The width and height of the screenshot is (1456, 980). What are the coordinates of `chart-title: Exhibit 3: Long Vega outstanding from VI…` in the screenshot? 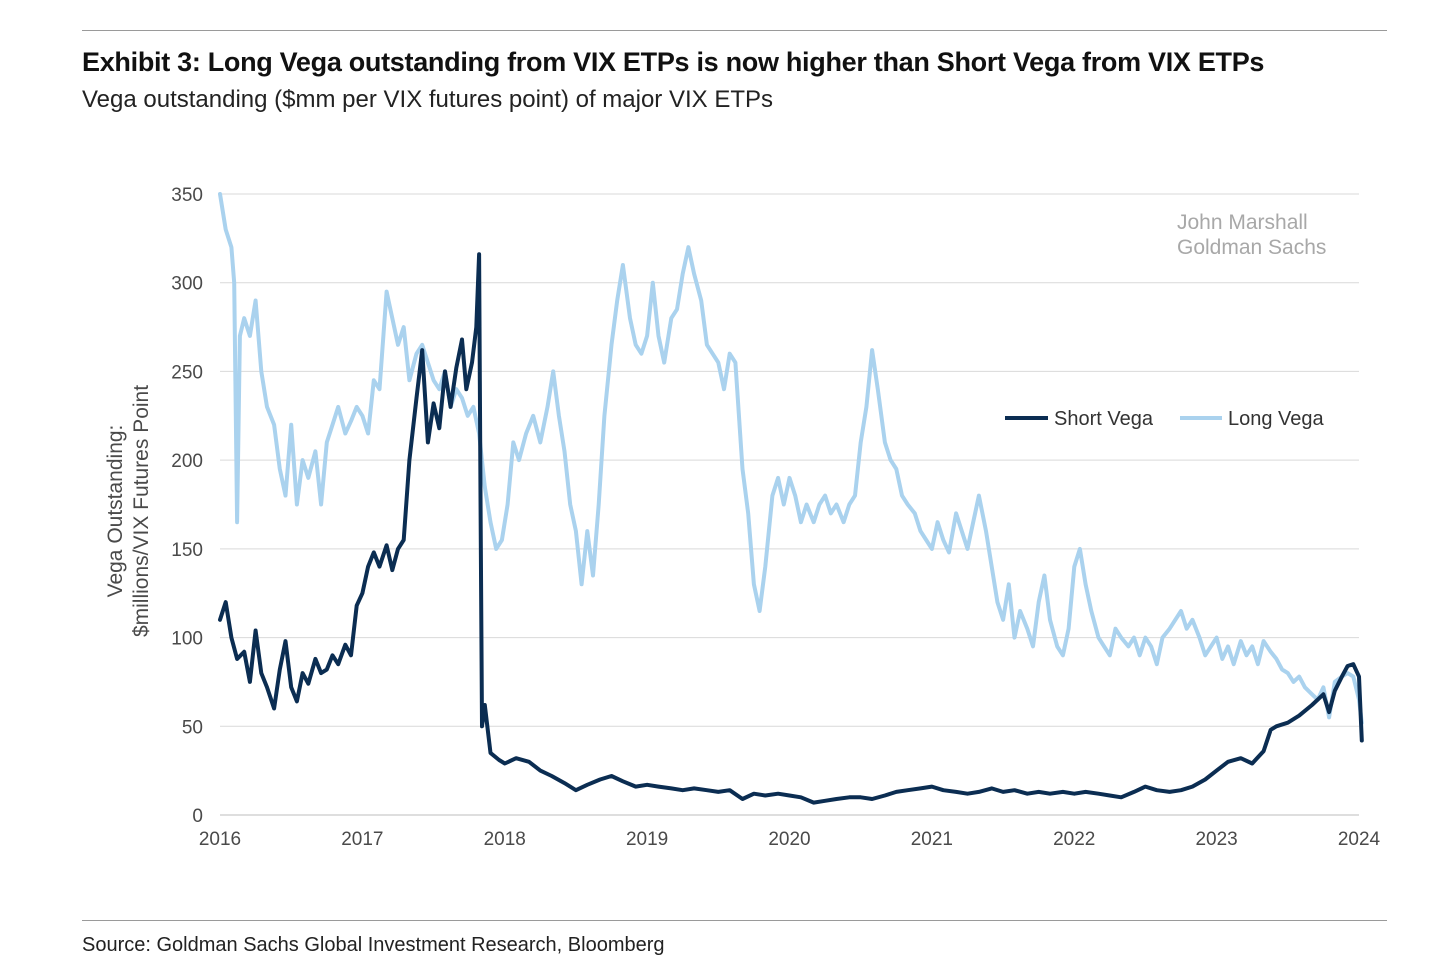 It's located at (673, 62).